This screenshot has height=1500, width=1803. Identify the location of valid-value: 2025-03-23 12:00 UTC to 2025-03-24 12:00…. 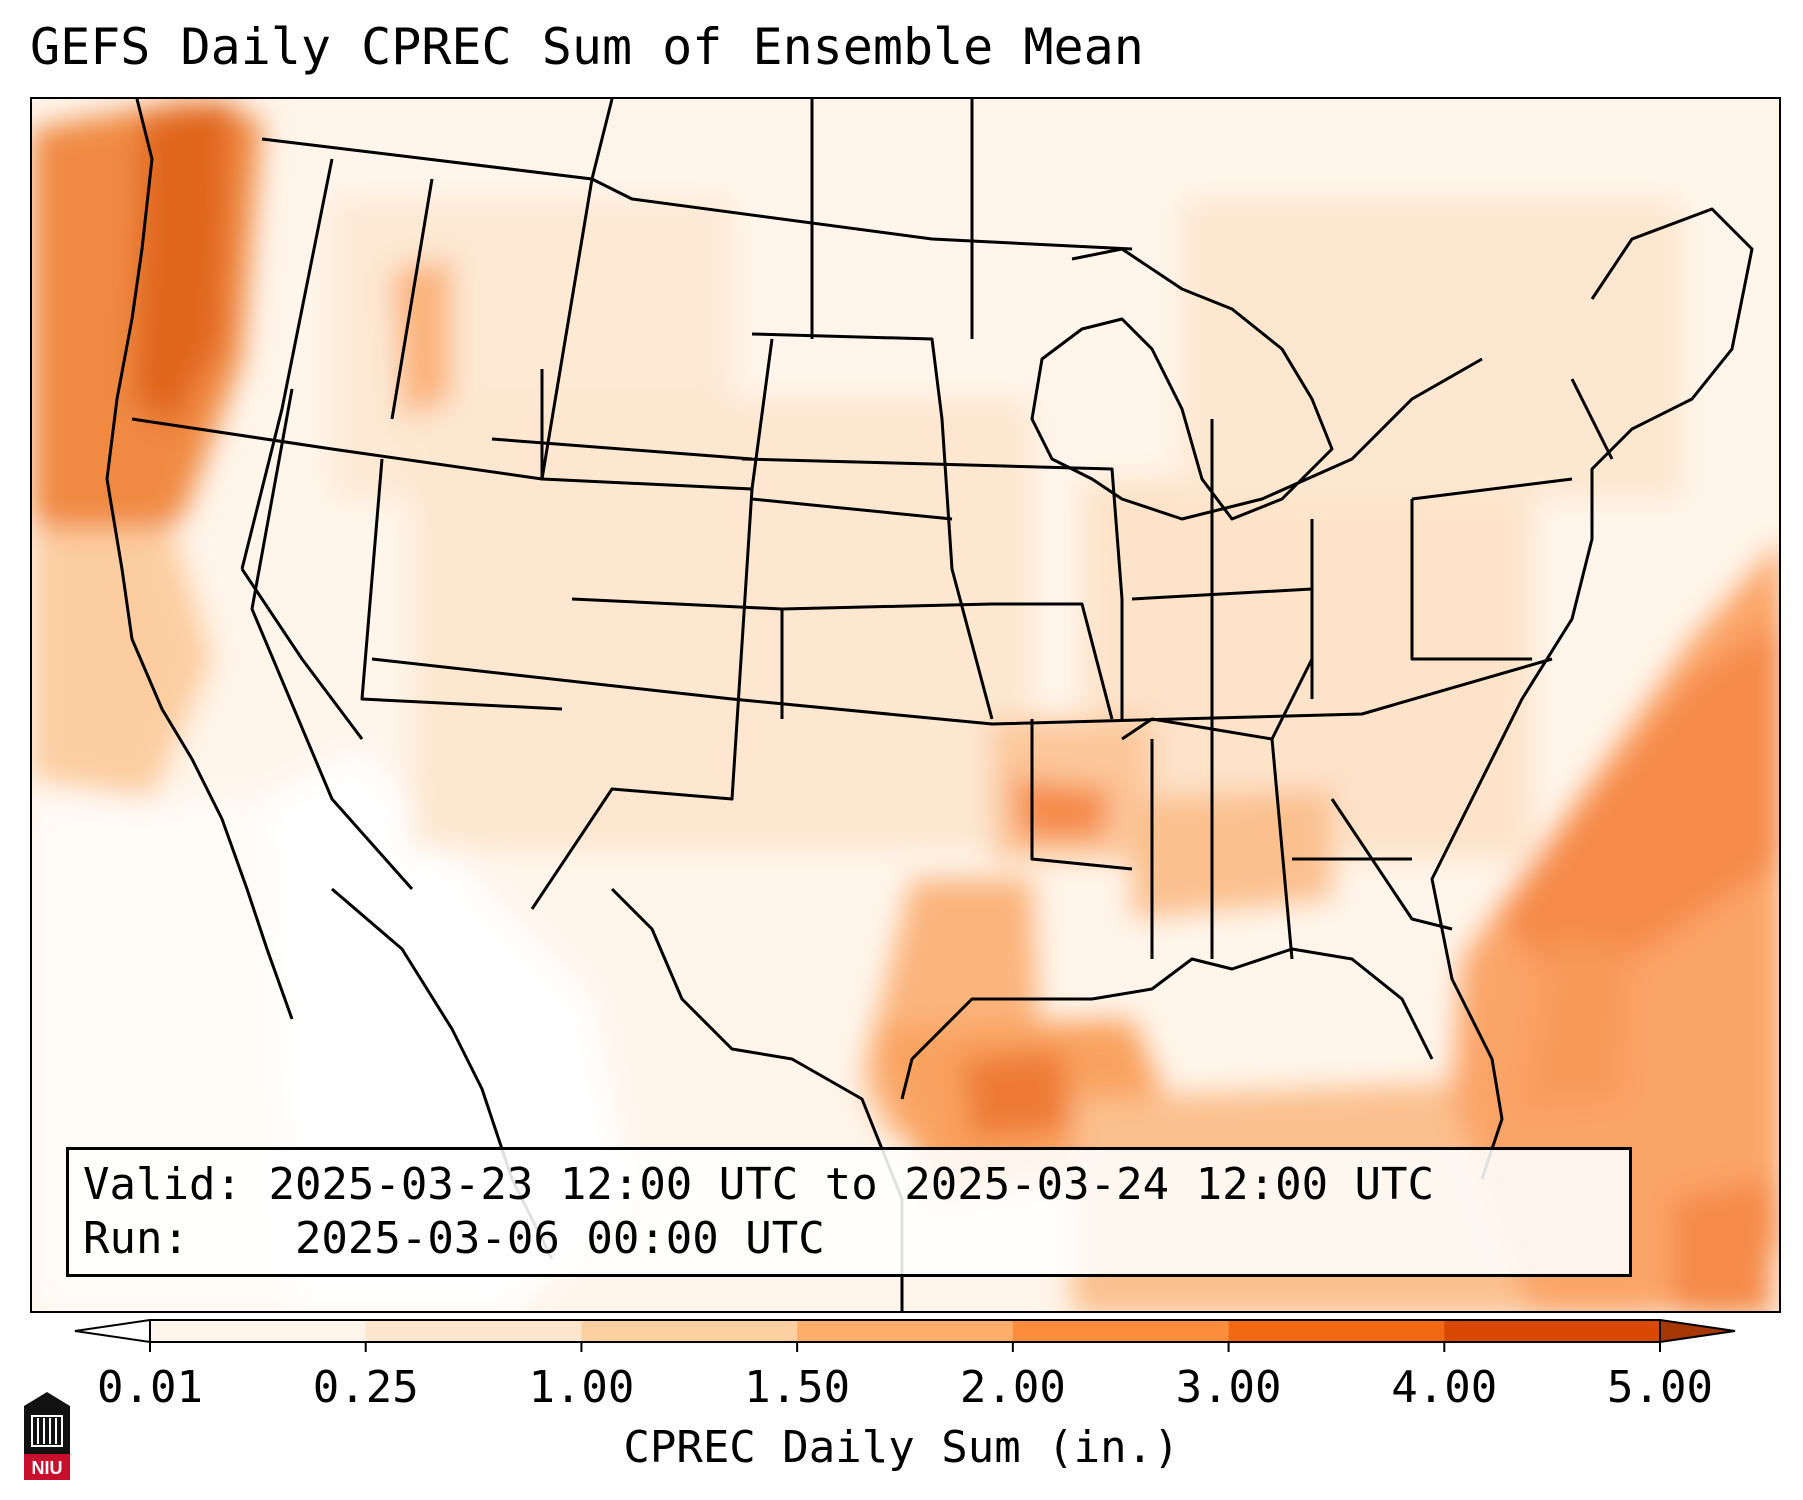
(851, 1184).